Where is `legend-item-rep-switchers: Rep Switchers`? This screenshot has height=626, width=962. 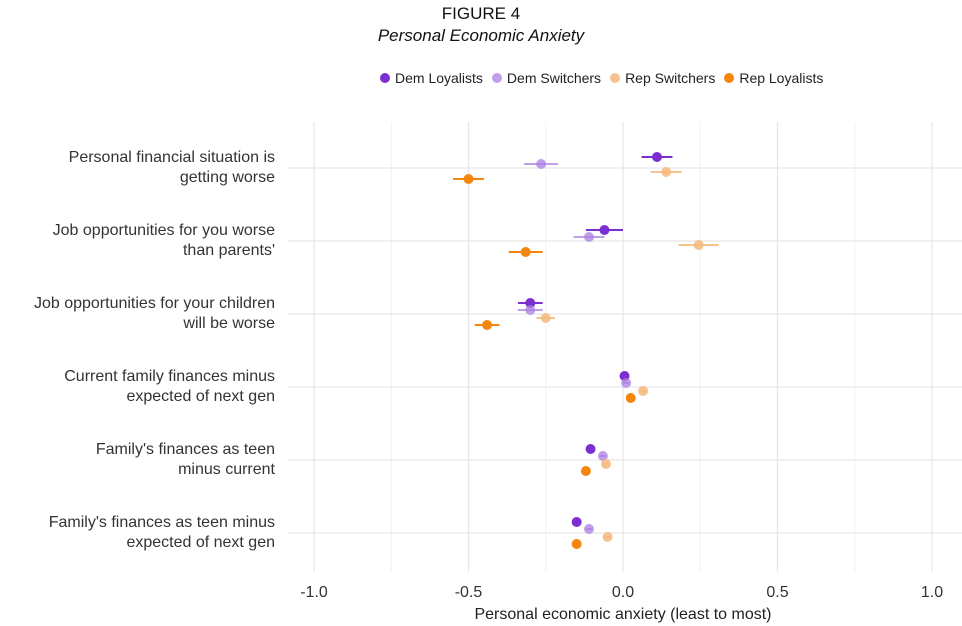
legend-item-rep-switchers: Rep Switchers is located at coordinates (662, 78).